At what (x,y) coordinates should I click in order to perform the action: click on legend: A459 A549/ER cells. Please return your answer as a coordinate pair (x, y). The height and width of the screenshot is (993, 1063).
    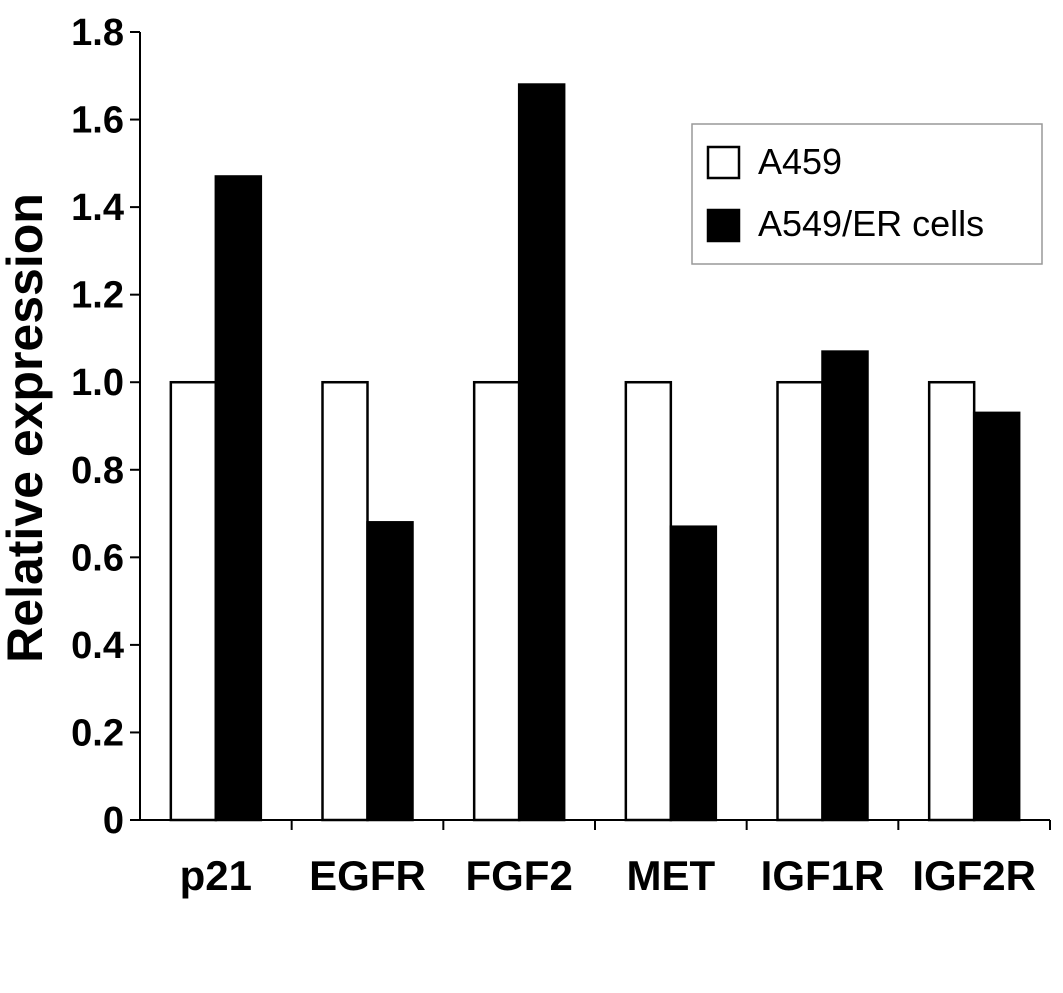
    Looking at the image, I should click on (867, 194).